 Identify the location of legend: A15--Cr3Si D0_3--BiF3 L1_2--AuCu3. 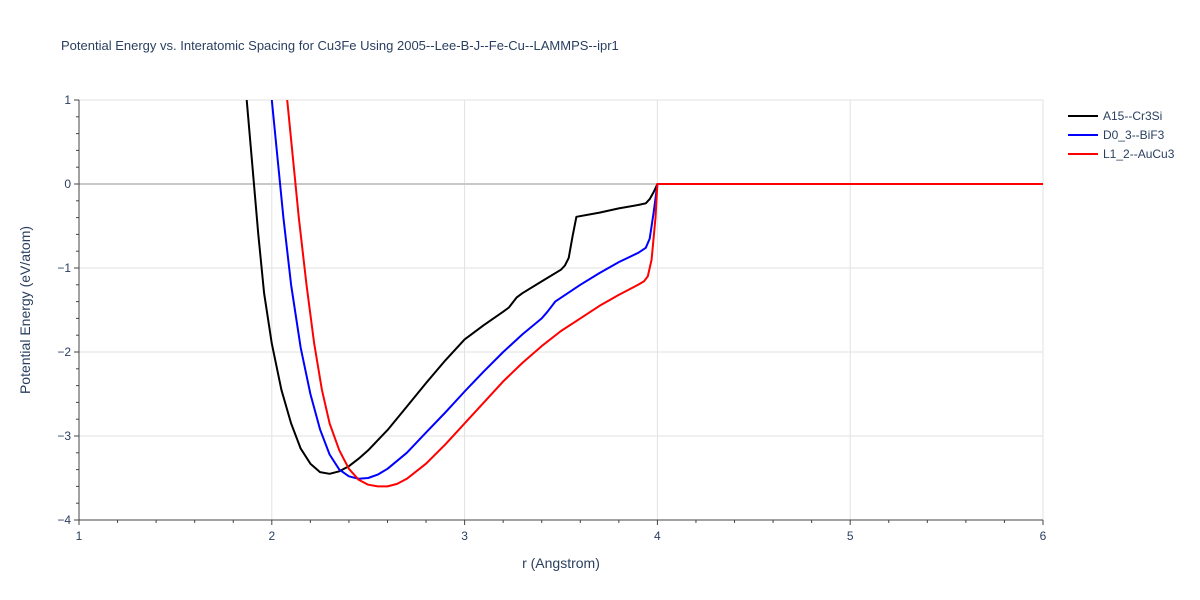
(1121, 135).